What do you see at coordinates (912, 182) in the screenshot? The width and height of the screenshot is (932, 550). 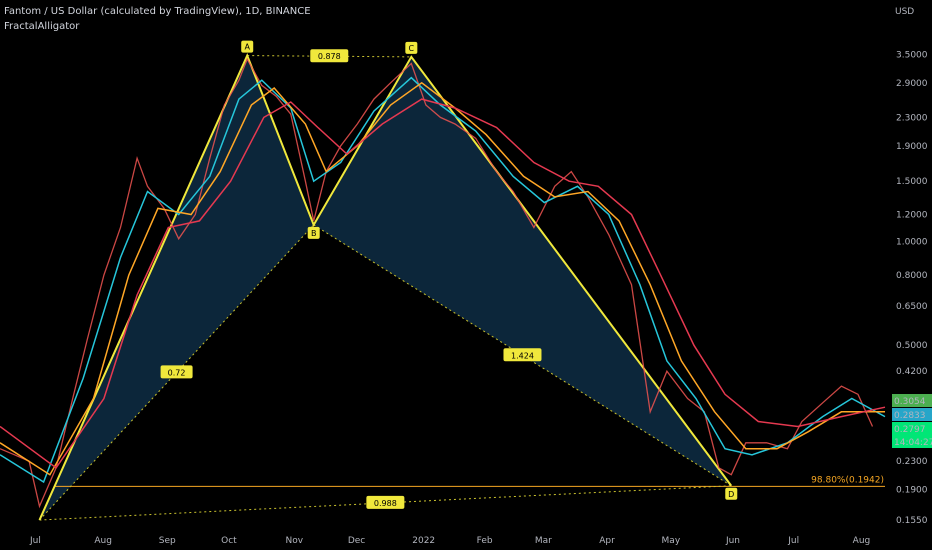 I see `y-tick-4: 1.5000` at bounding box center [912, 182].